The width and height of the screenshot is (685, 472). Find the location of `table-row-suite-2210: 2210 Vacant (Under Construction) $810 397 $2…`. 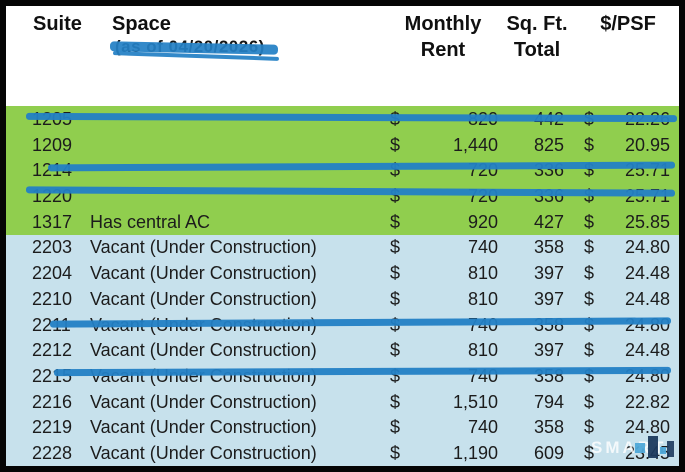

table-row-suite-2210: 2210 Vacant (Under Construction) $810 397 $2… is located at coordinates (342, 299).